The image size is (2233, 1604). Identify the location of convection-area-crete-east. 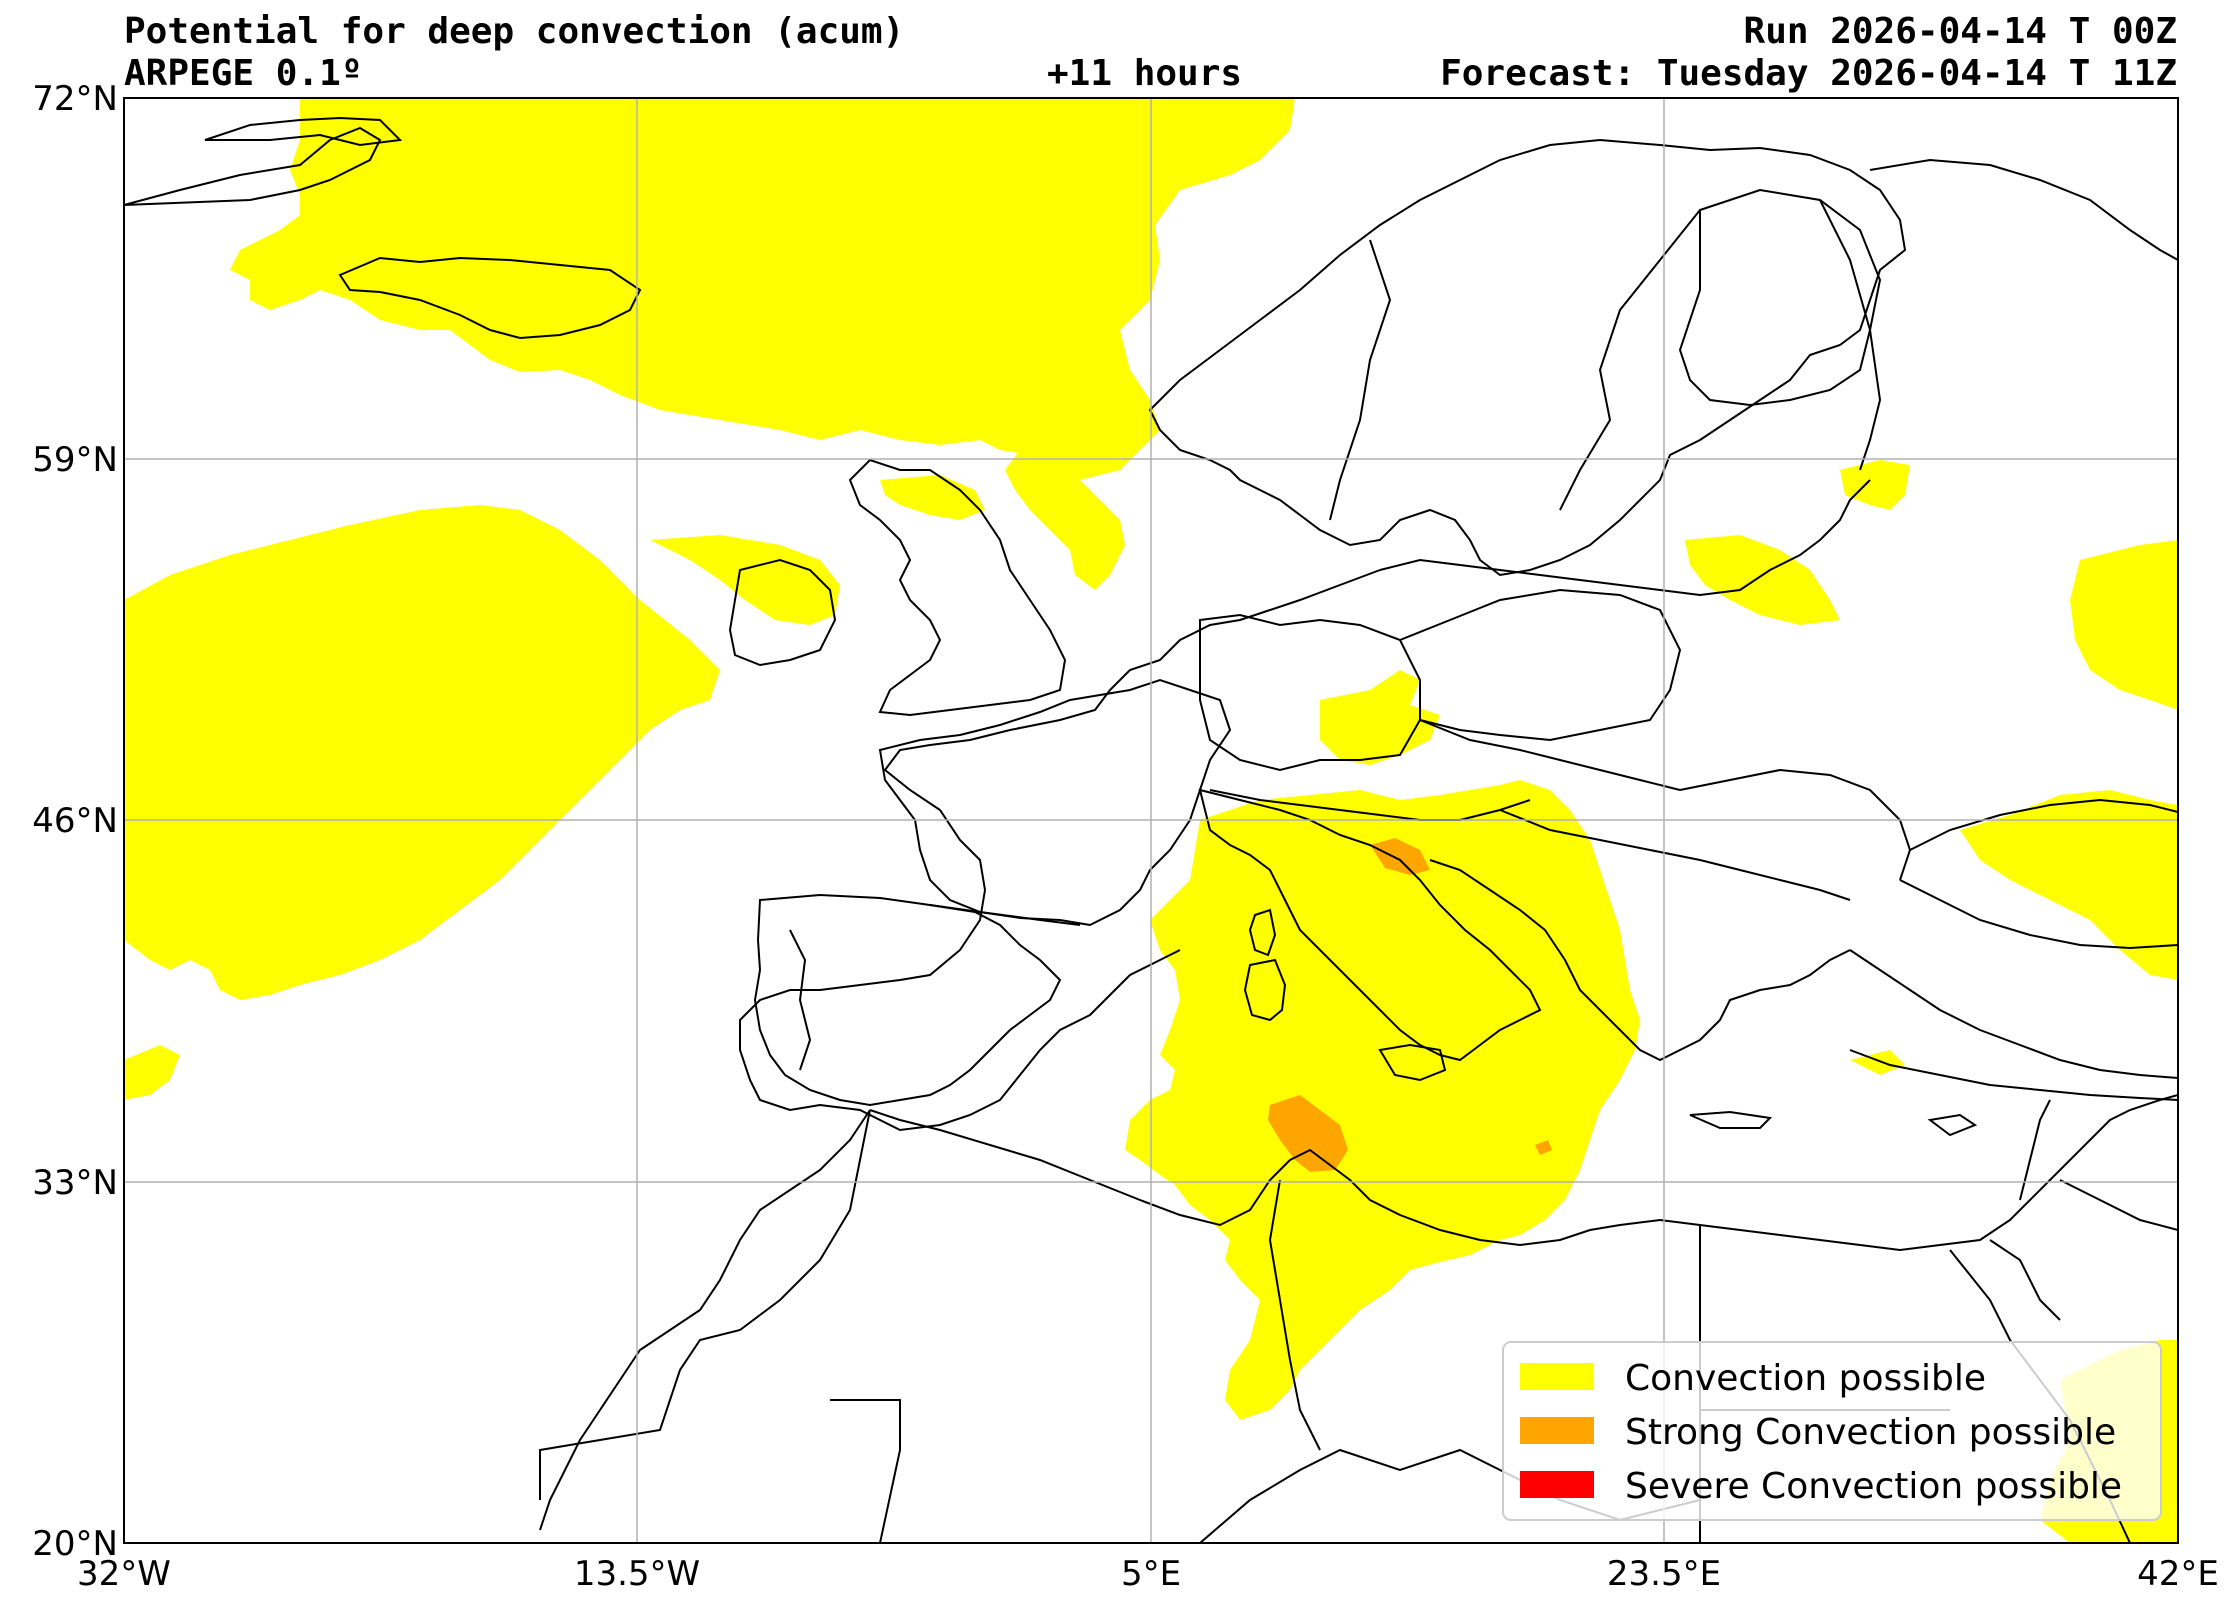
(1877, 1062).